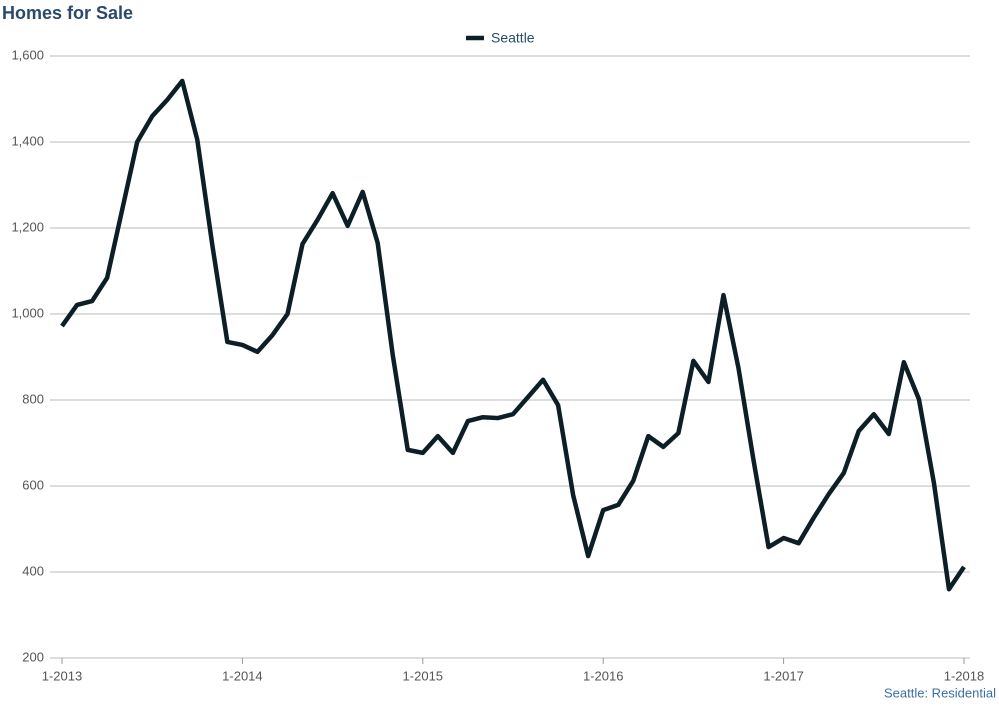 The width and height of the screenshot is (999, 707). Describe the element at coordinates (27, 54) in the screenshot. I see `y-tick-label: 1,600` at that location.